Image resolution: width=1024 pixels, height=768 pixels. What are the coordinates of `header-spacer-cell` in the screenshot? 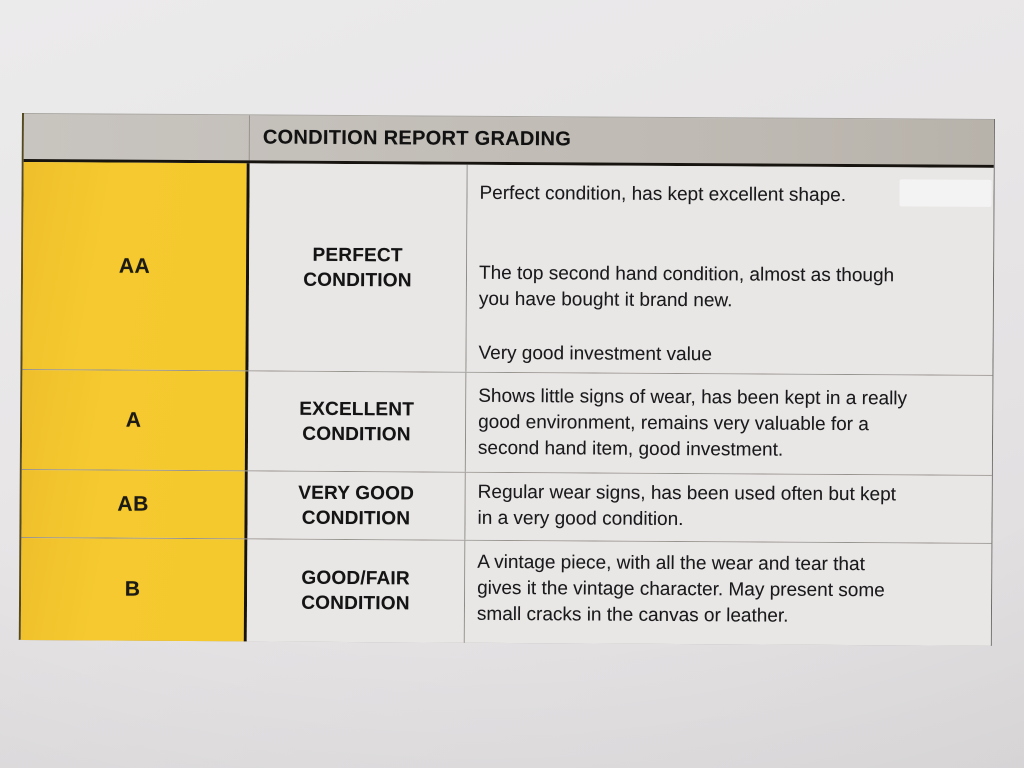 It's located at (136, 137).